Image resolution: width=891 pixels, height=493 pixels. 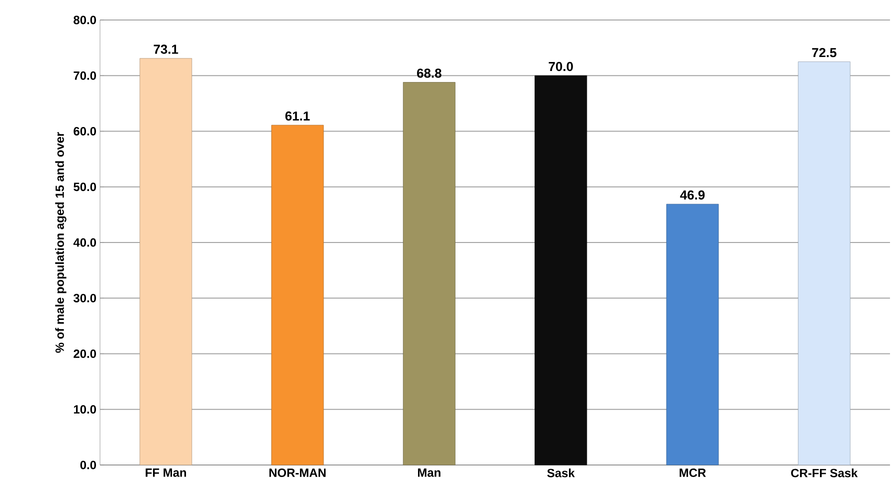 I want to click on y-tick-label: 40.0, so click(x=84, y=242).